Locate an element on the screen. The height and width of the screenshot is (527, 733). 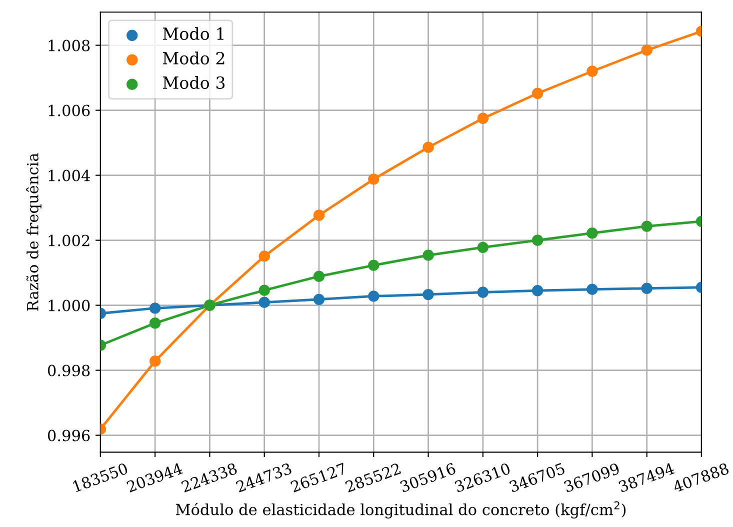
y-tick-label: 0.996 is located at coordinates (69, 436).